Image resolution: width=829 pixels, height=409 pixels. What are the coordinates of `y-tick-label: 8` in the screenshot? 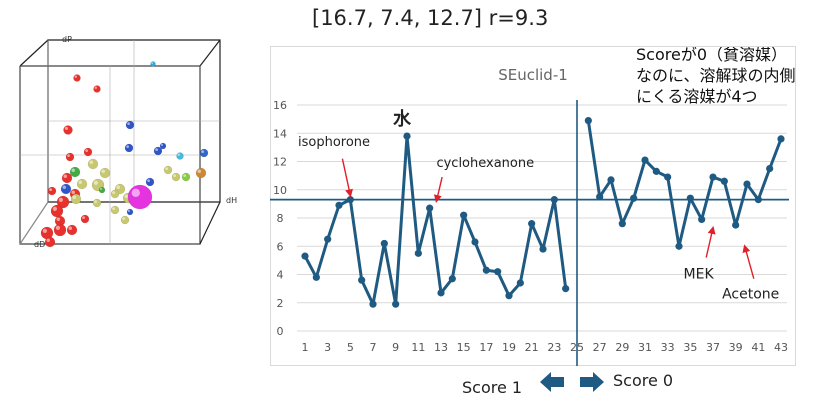 It's located at (280, 218).